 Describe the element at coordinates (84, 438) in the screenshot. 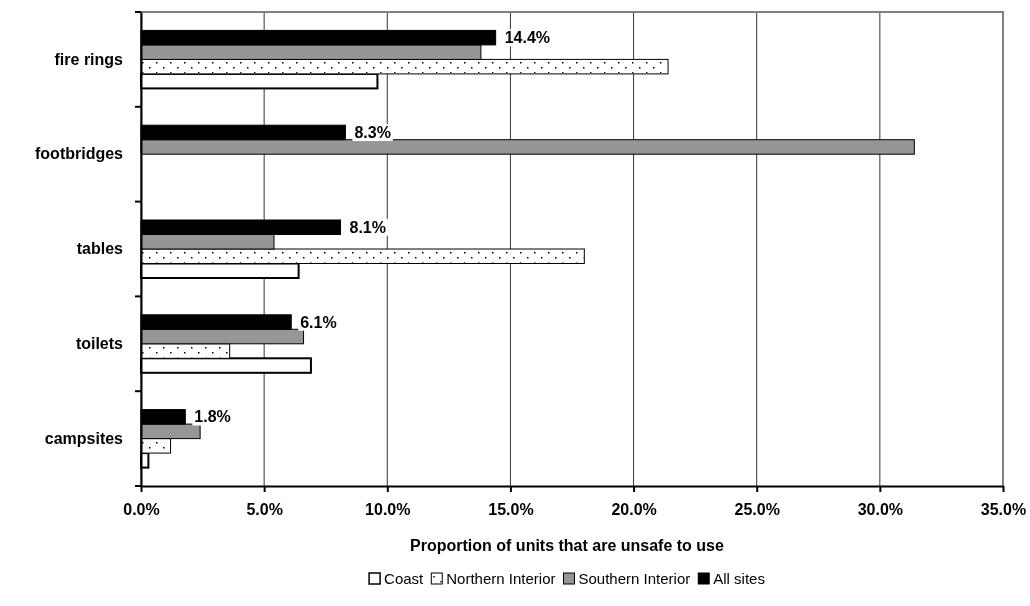

I see `y-tick-label: campsites` at that location.